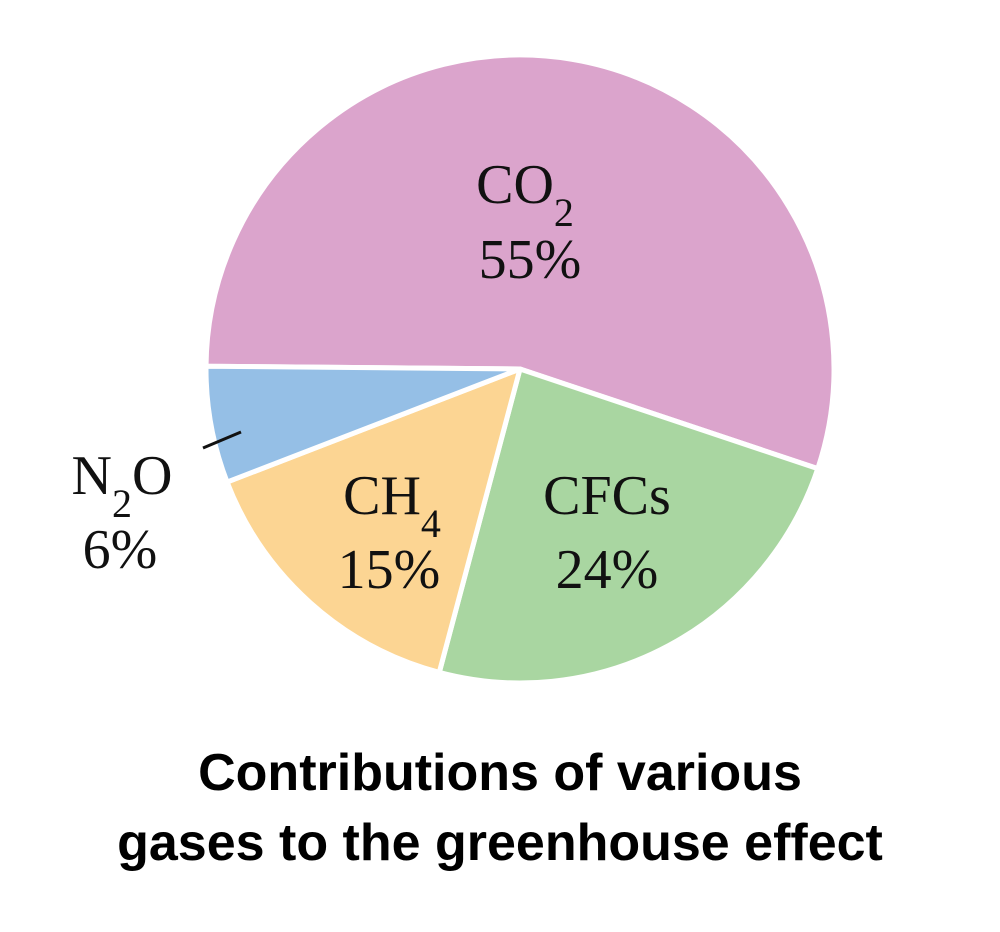 The height and width of the screenshot is (932, 1000). Describe the element at coordinates (122, 503) in the screenshot. I see `label-n2o-sub: 2` at that location.